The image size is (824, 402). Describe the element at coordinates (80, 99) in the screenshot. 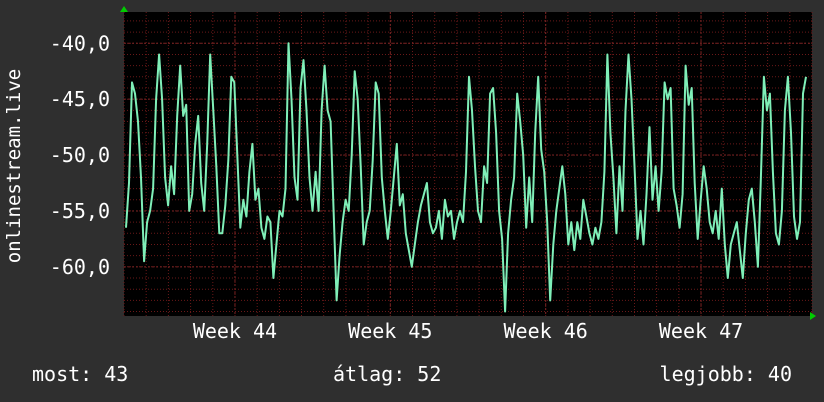

I see `y-tick-label: -45,0` at that location.